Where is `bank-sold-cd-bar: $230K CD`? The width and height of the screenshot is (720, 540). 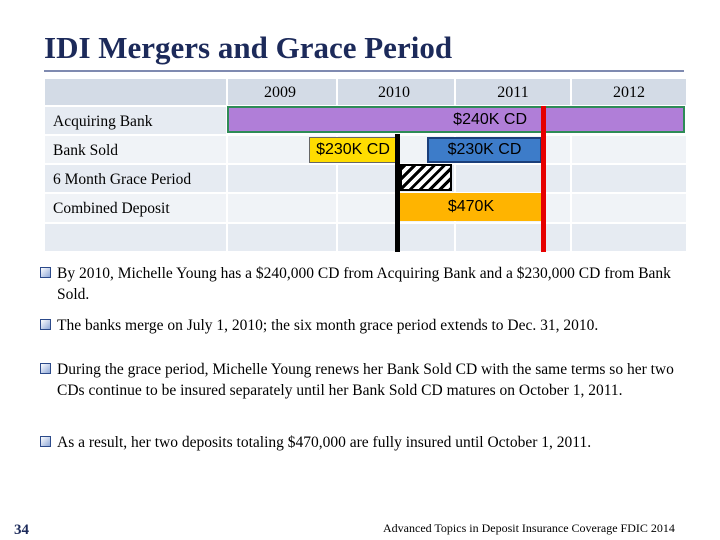 bank-sold-cd-bar: $230K CD is located at coordinates (353, 150).